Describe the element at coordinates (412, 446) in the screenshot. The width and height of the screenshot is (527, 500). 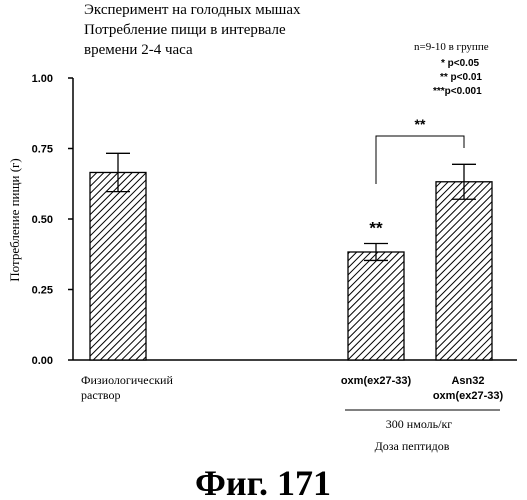
I see `x-axis-label: Доза пептидов` at that location.